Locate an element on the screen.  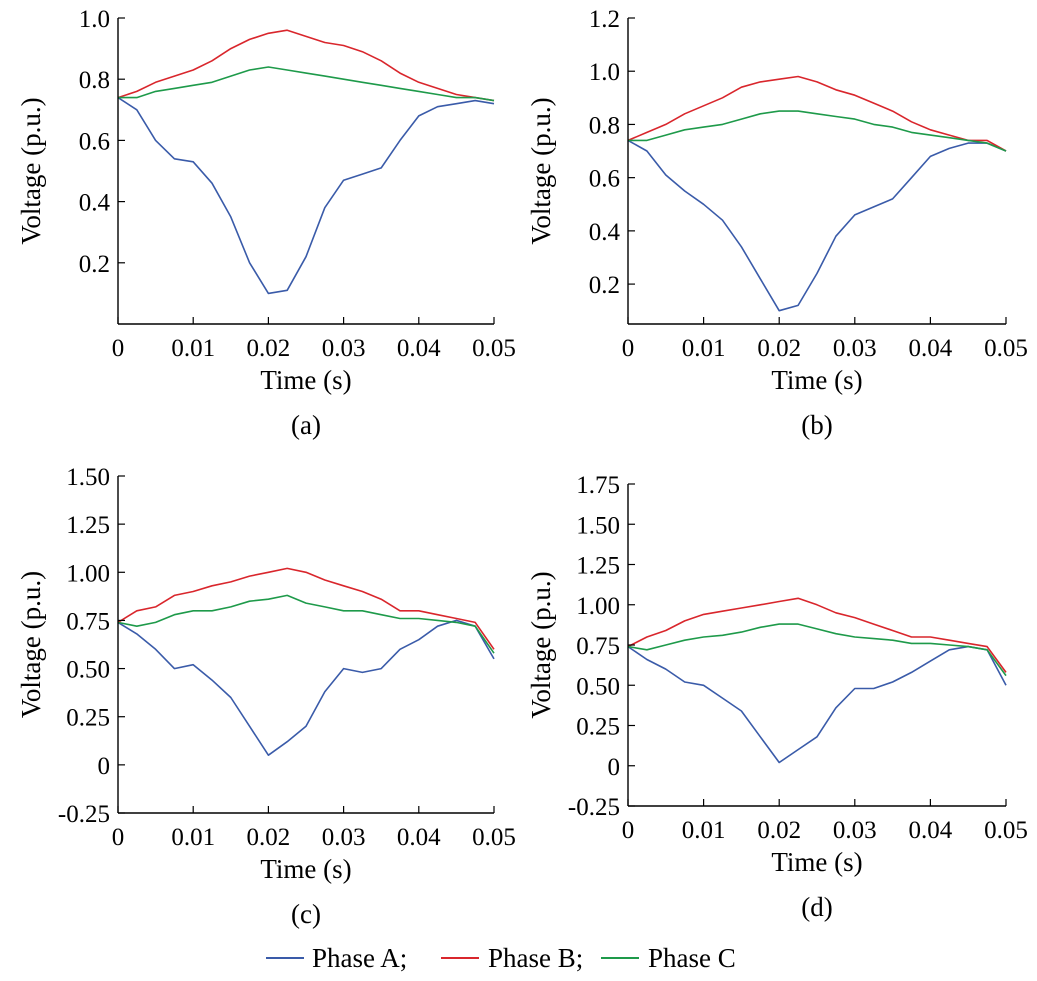
legend-item-2: Phase B; is located at coordinates (512, 958).